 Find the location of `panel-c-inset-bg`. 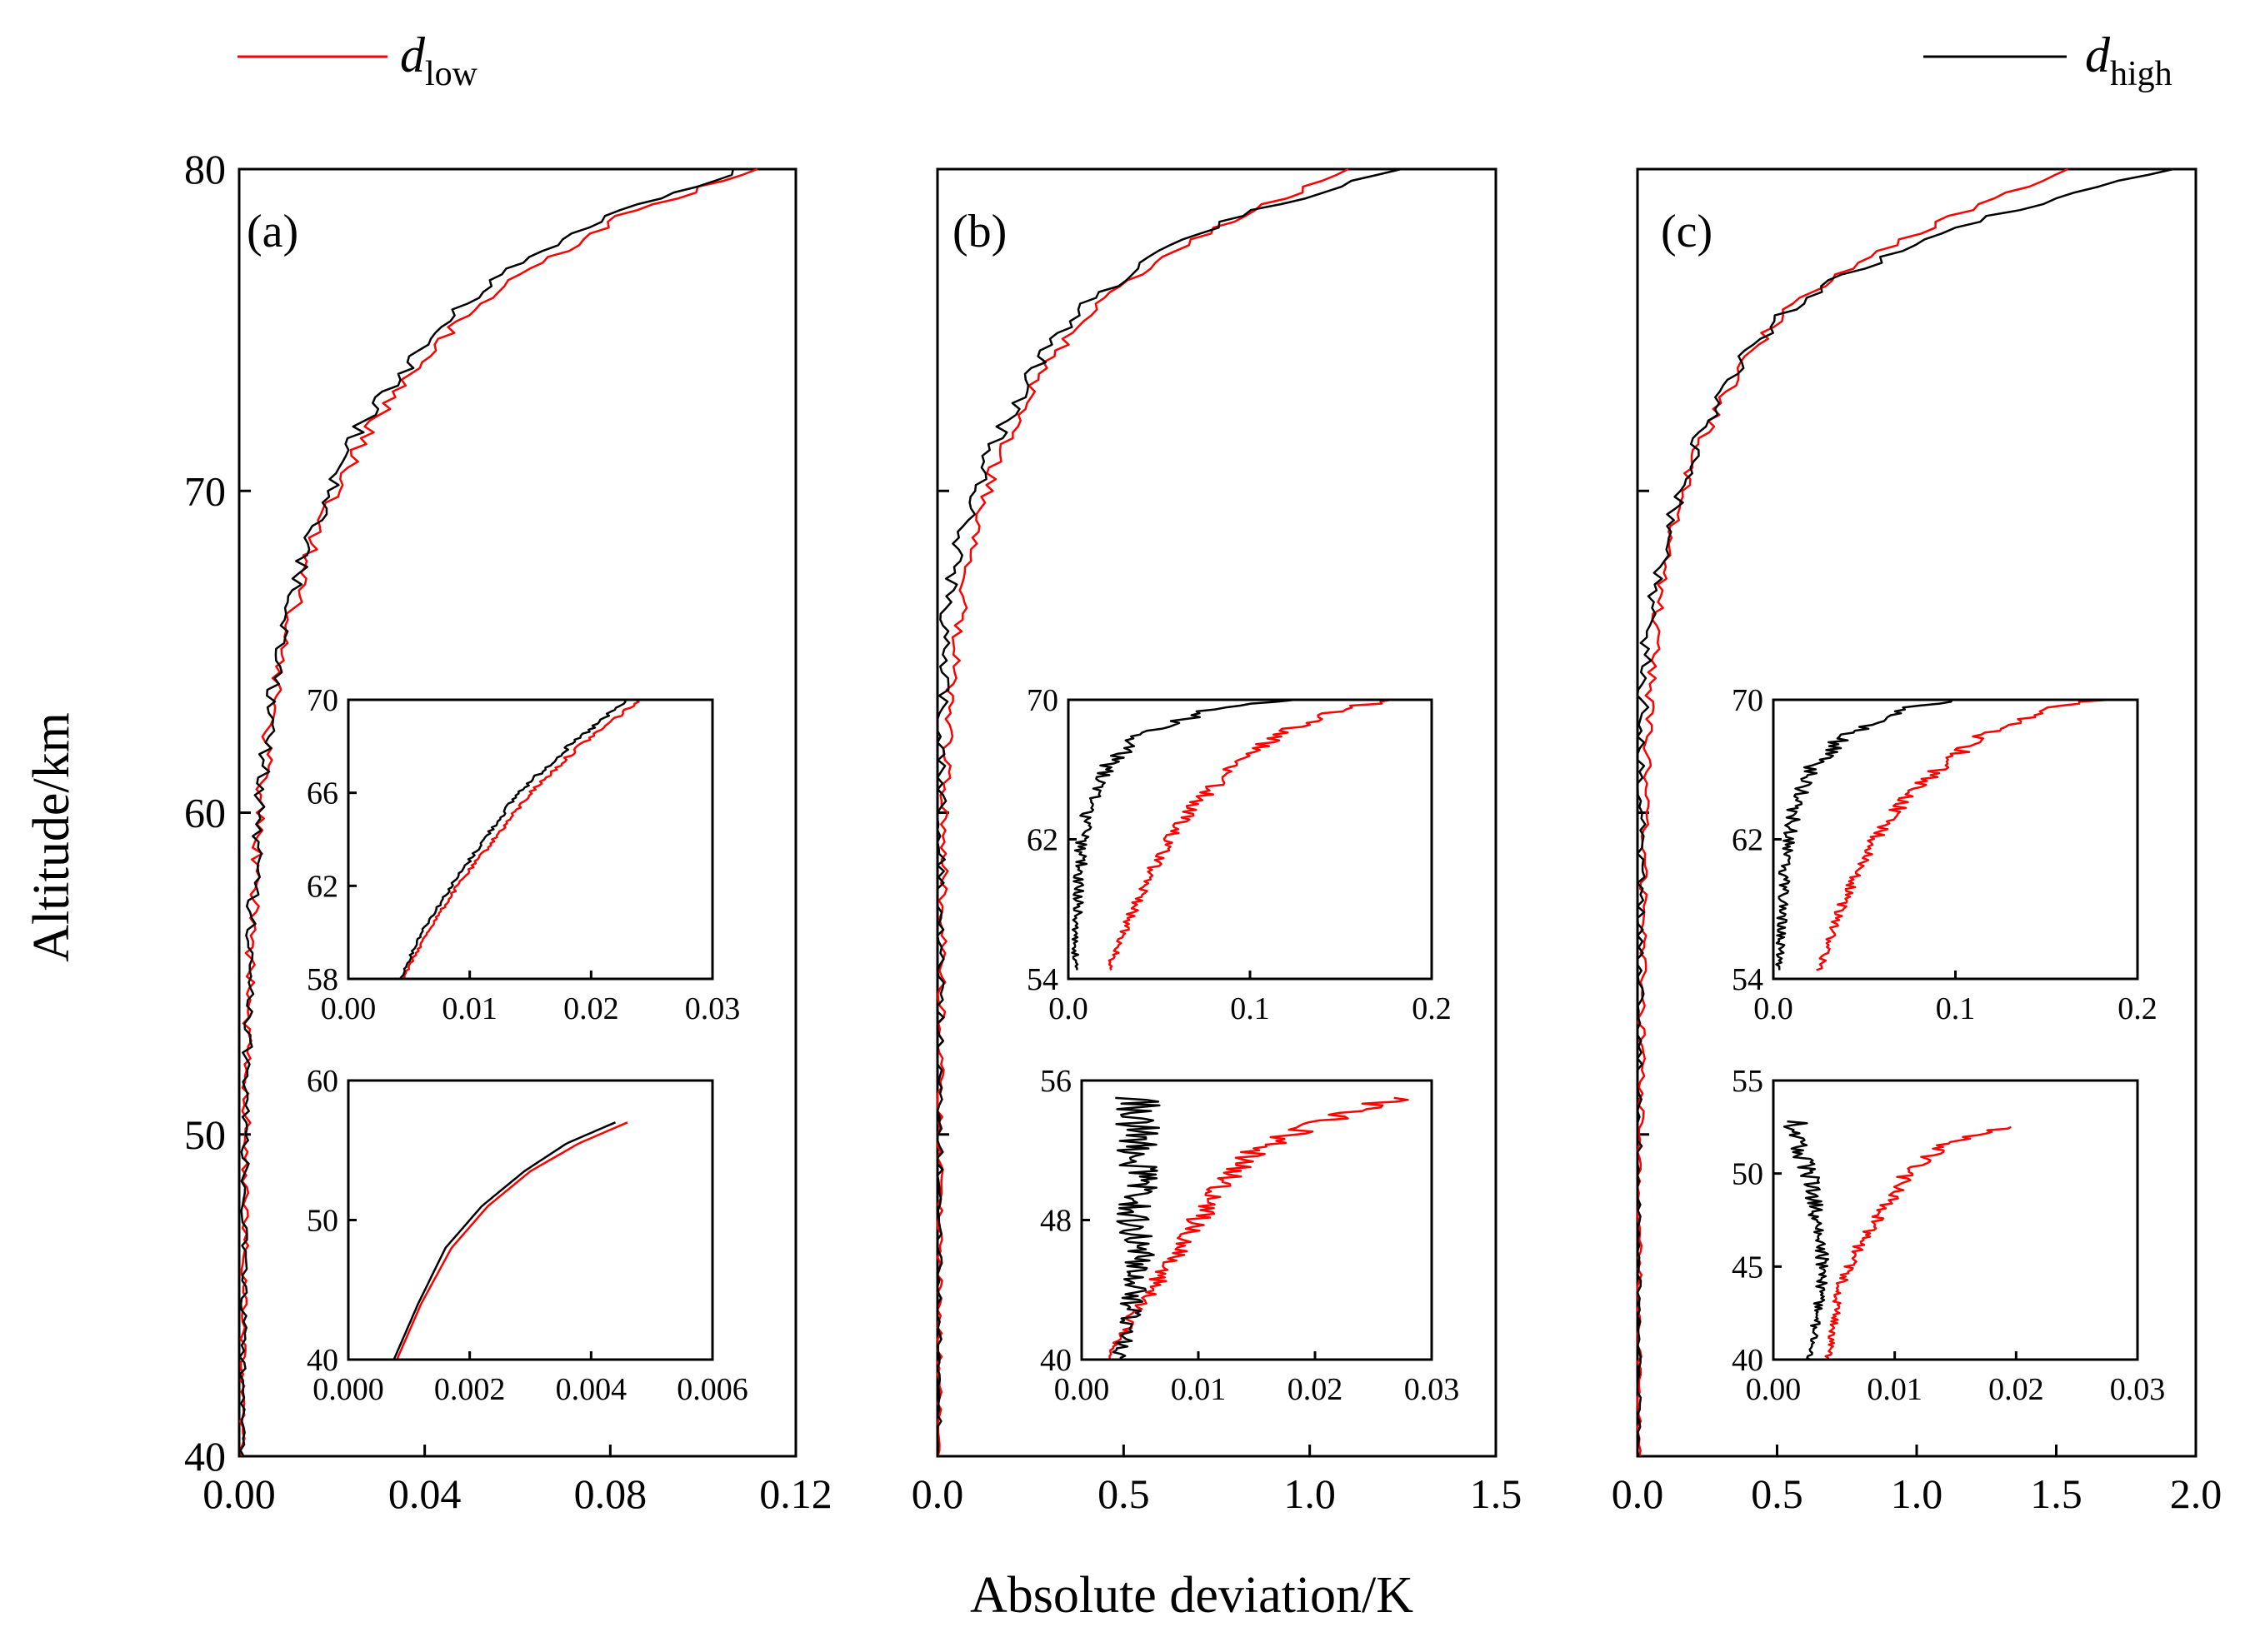

panel-c-inset-bg is located at coordinates (1955, 1220).